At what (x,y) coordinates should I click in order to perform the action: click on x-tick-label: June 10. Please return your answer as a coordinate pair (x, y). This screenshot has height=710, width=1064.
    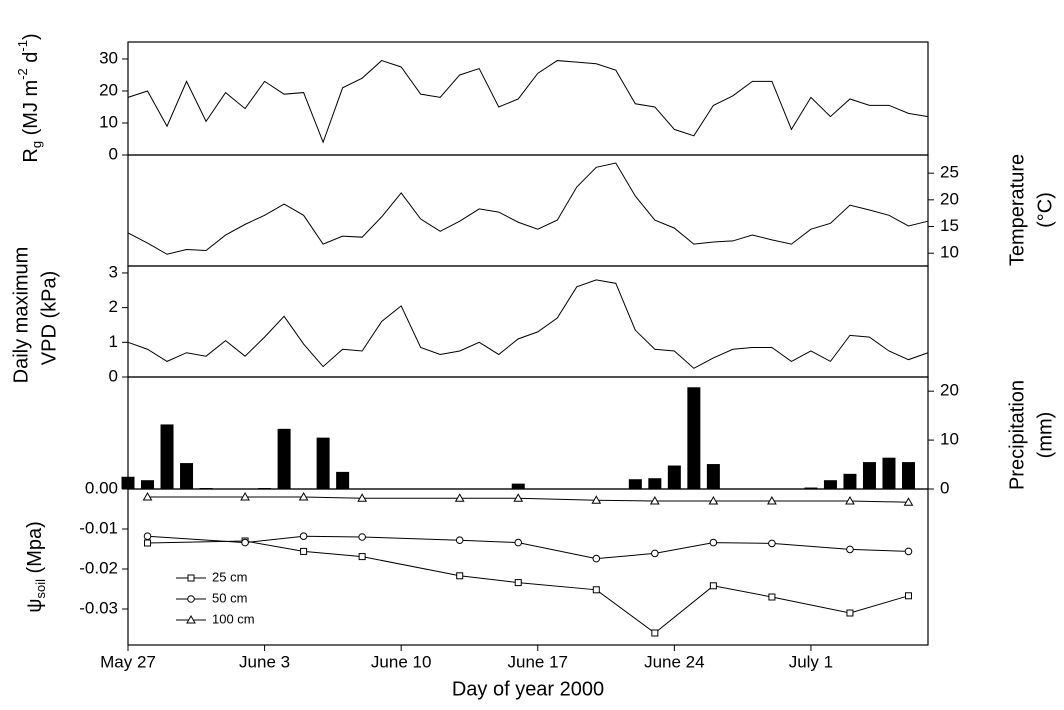
    Looking at the image, I should click on (401, 661).